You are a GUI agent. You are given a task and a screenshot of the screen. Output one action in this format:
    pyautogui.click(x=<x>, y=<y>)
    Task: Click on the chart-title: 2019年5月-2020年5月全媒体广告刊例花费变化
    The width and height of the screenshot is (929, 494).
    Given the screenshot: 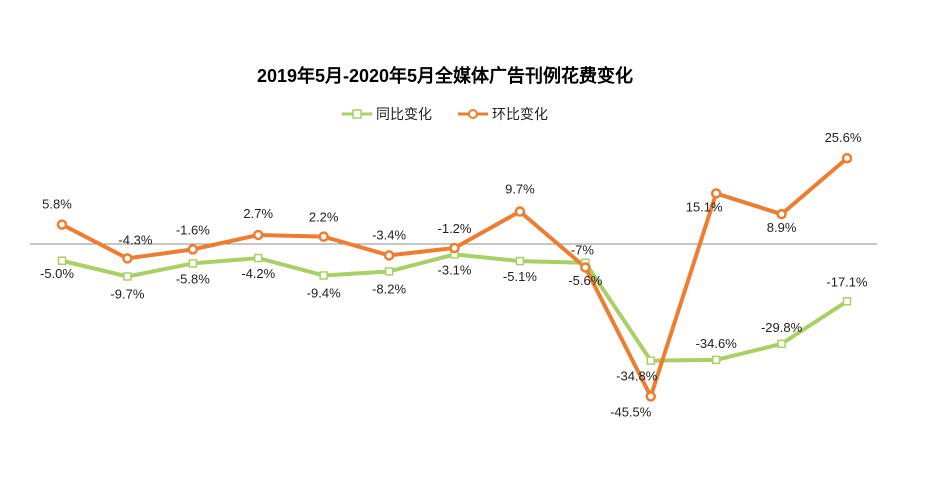 What is the action you would take?
    pyautogui.click(x=445, y=76)
    